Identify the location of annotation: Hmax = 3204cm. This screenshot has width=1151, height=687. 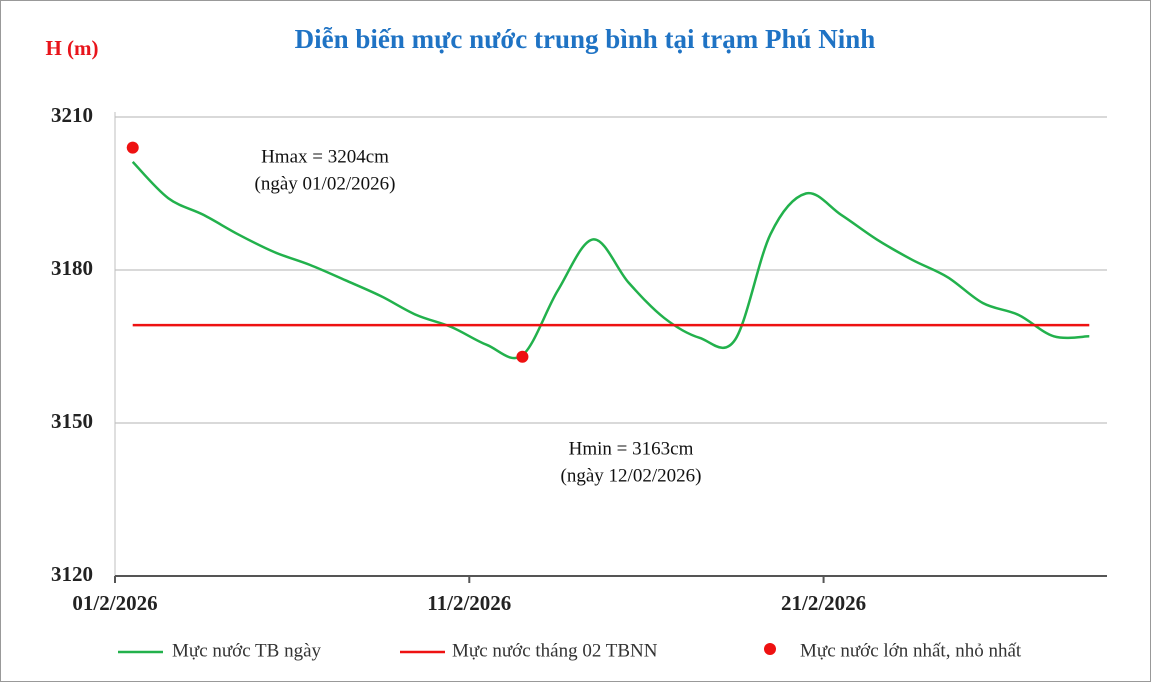
(325, 156).